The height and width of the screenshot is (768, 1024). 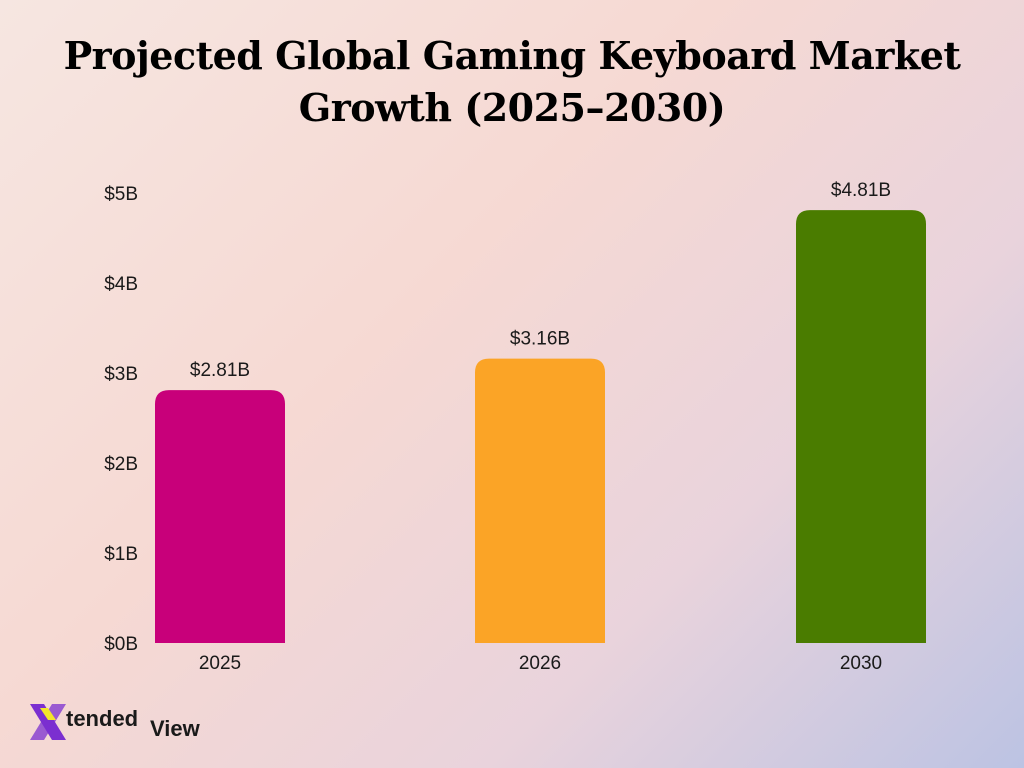 What do you see at coordinates (861, 663) in the screenshot?
I see `x-tick-label-2030: 2030` at bounding box center [861, 663].